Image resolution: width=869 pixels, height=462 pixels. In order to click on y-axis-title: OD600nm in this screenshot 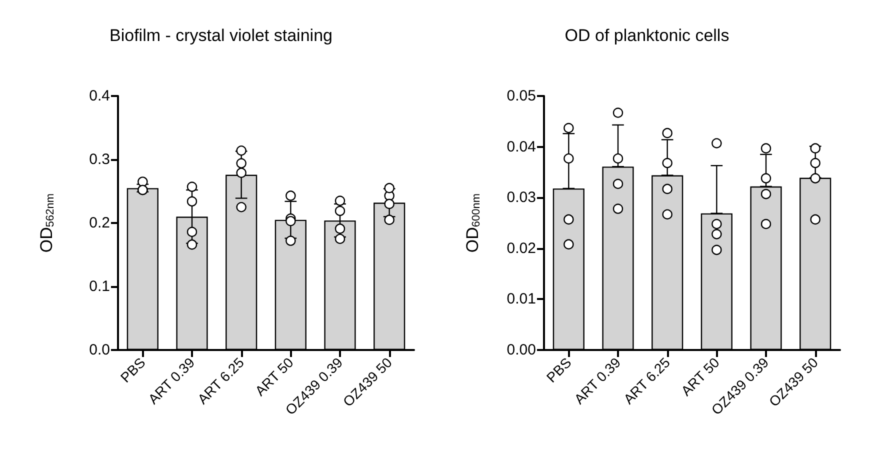, I will do `click(472, 223)`.